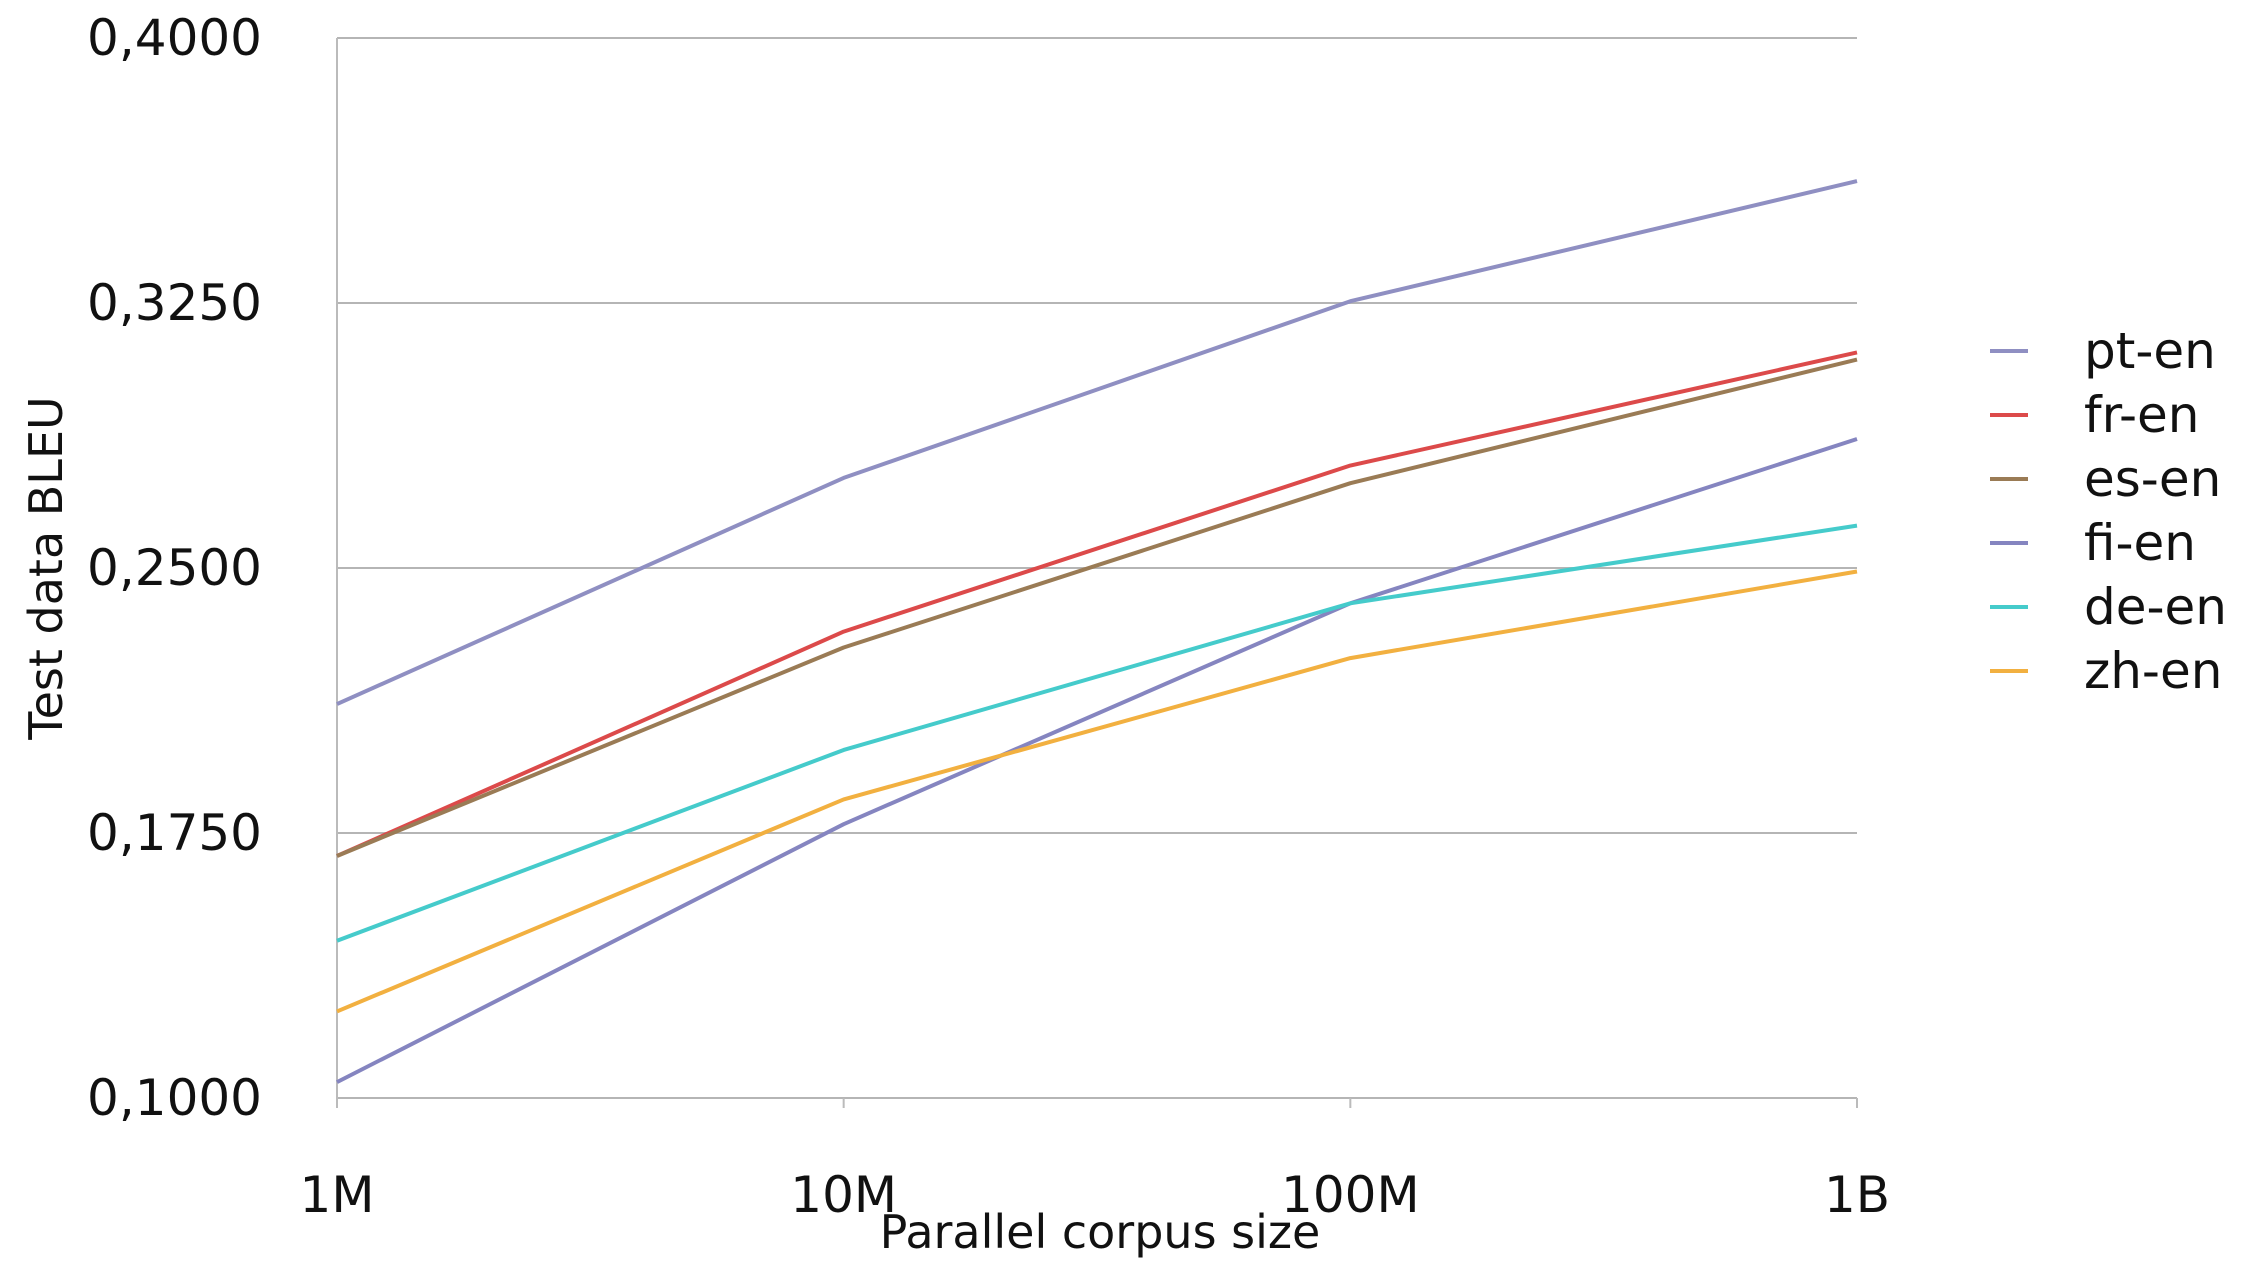 This screenshot has height=1262, width=2250. Describe the element at coordinates (2108, 511) in the screenshot. I see `legend: pt-en fr-en es-en fi-en de-en zh-en` at that location.